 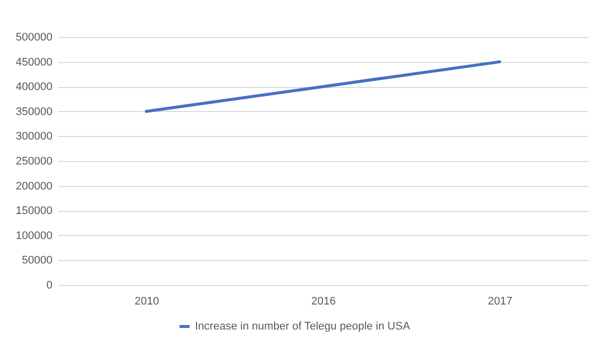 I want to click on y-tick-label: 100000, so click(x=34, y=236).